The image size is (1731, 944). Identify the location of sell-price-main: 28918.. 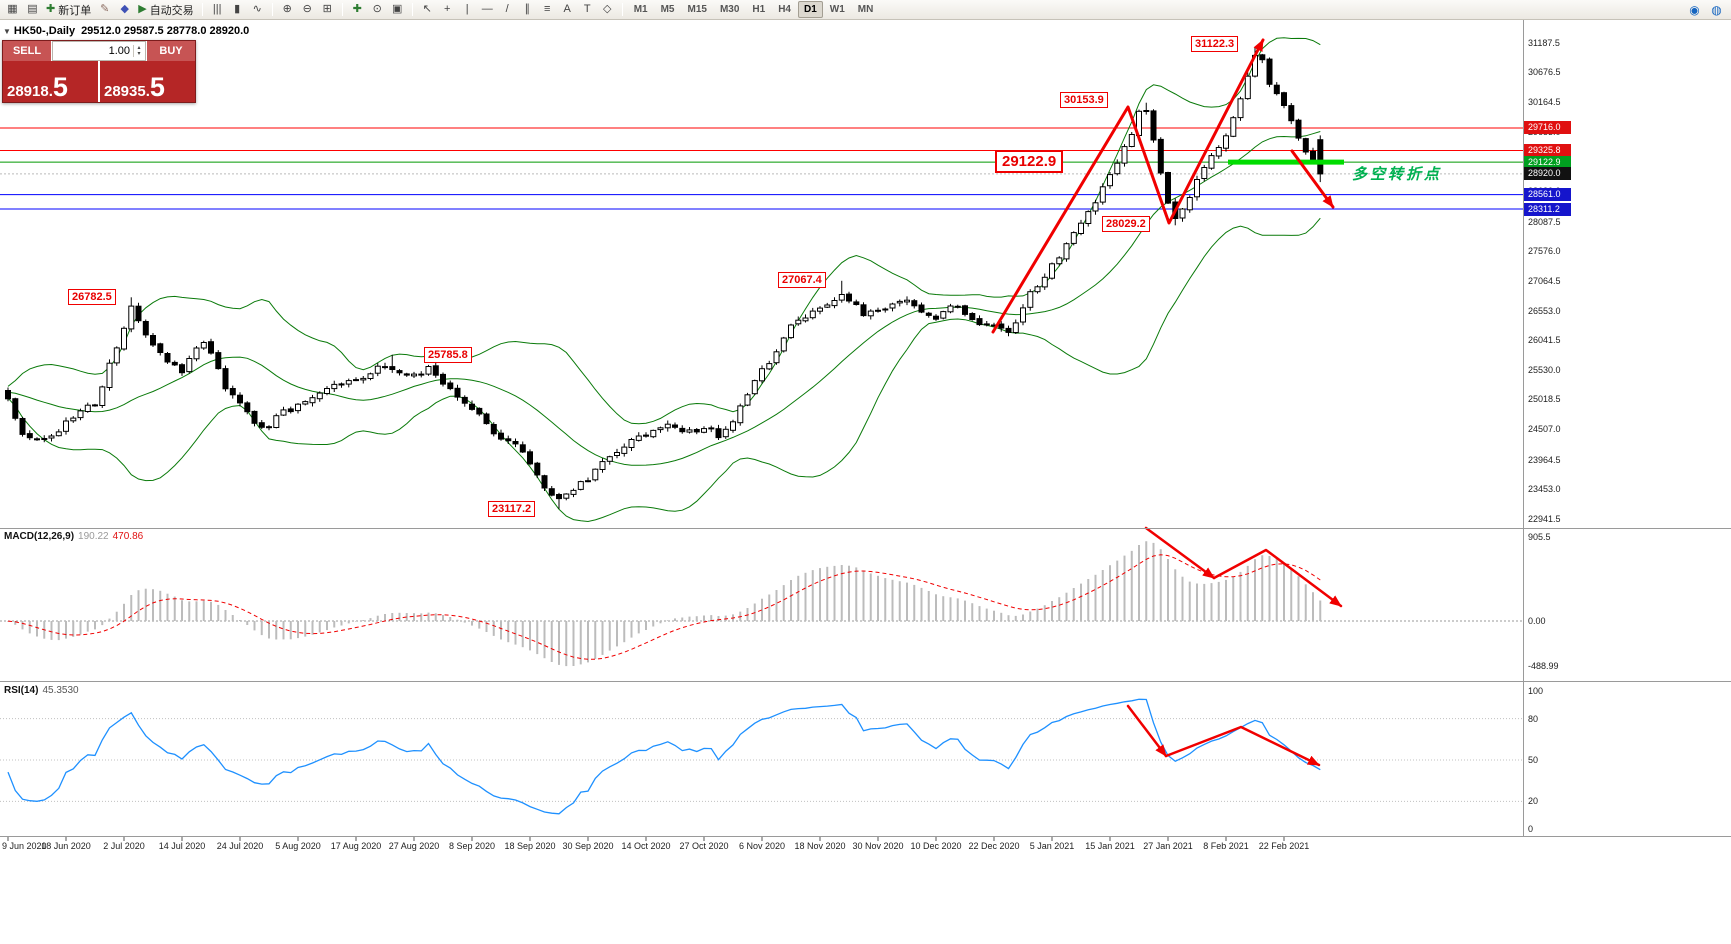
(30, 91).